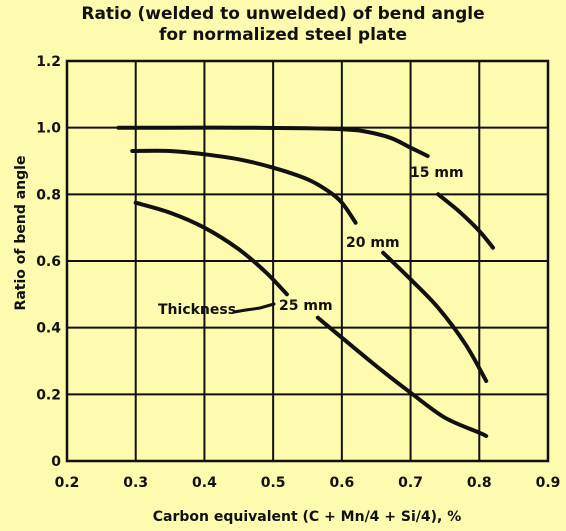  I want to click on y-tick-label: 0, so click(56, 462).